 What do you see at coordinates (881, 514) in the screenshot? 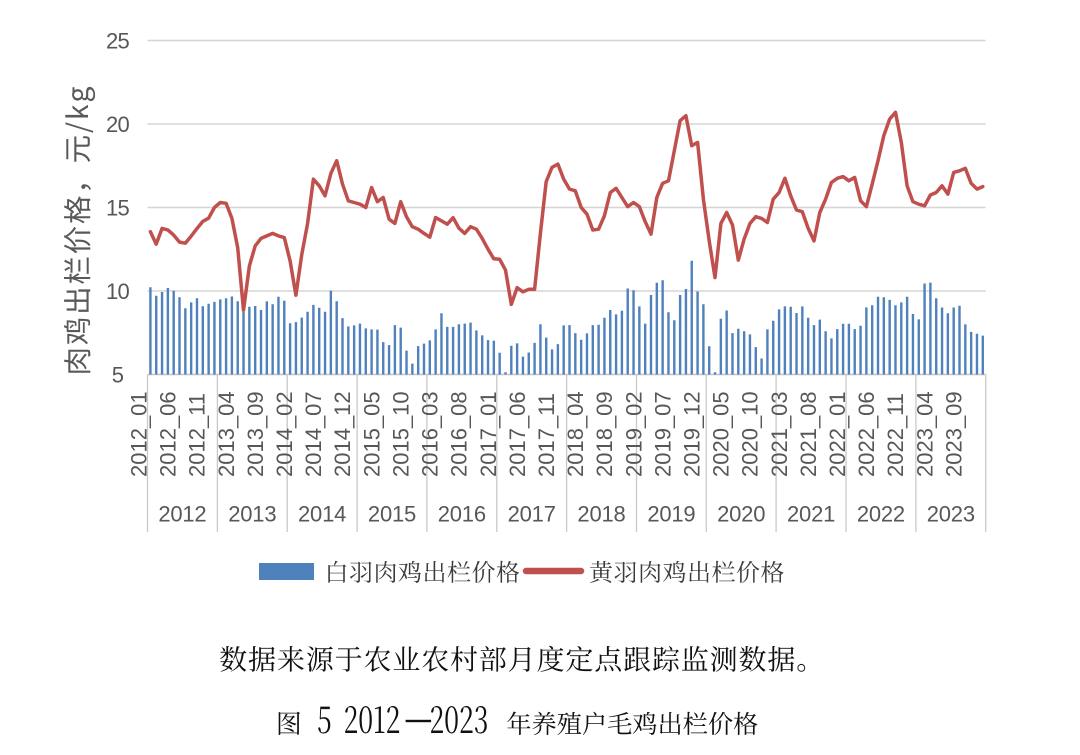
I see `svg-text: 2022` at bounding box center [881, 514].